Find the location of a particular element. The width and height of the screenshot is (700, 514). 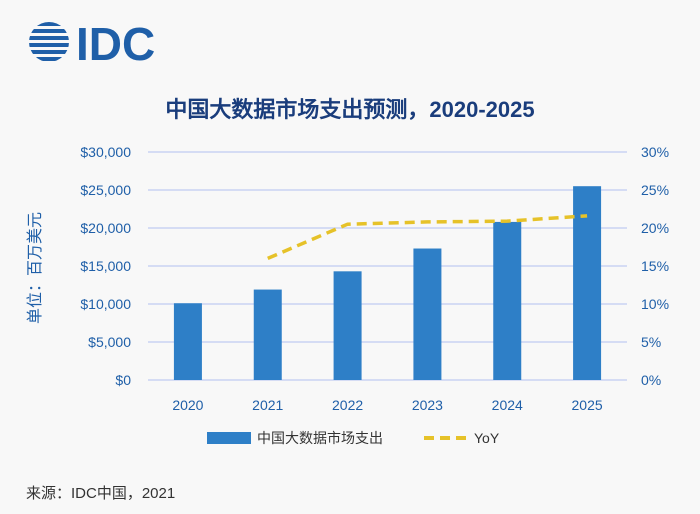

source-note: 来源：IDC中国，2021 is located at coordinates (100, 493).